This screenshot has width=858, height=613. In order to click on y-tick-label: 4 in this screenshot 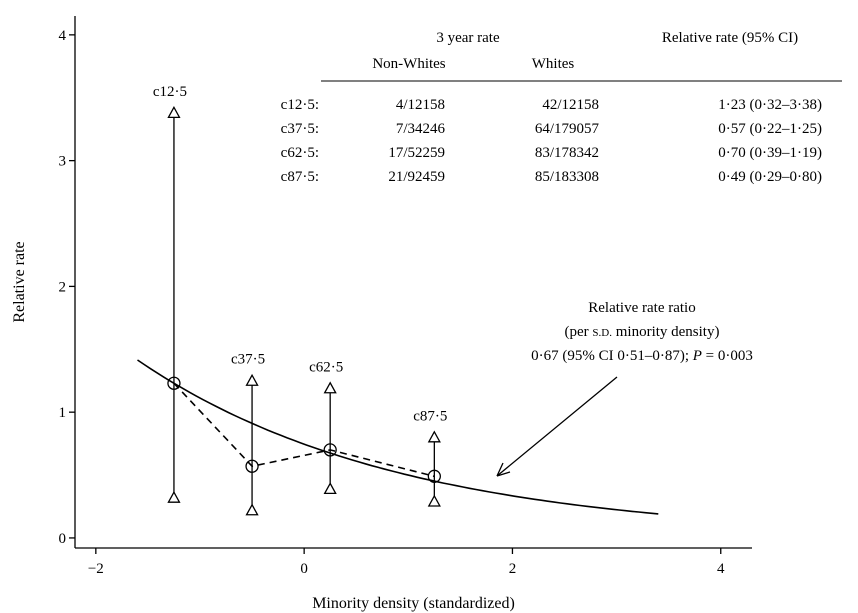, I will do `click(63, 36)`.